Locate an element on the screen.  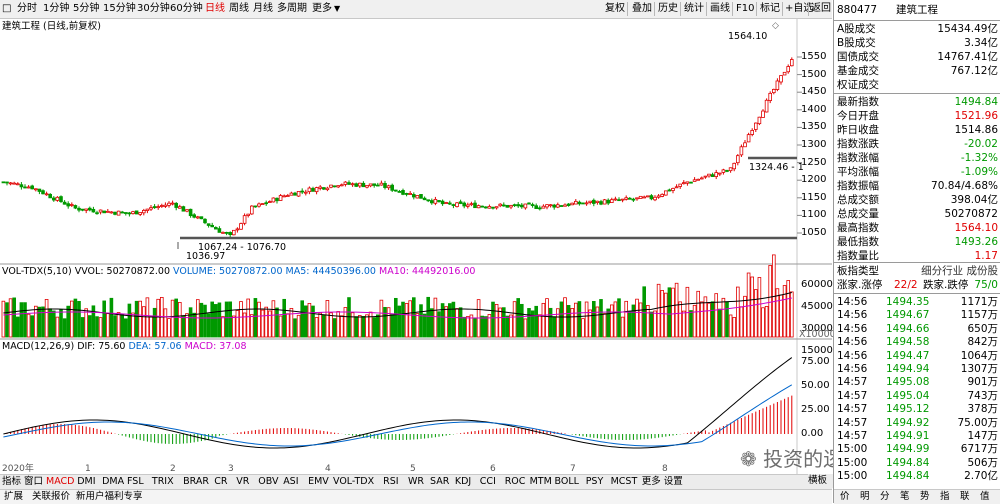
tick-time: 15:00 is located at coordinates (852, 449).